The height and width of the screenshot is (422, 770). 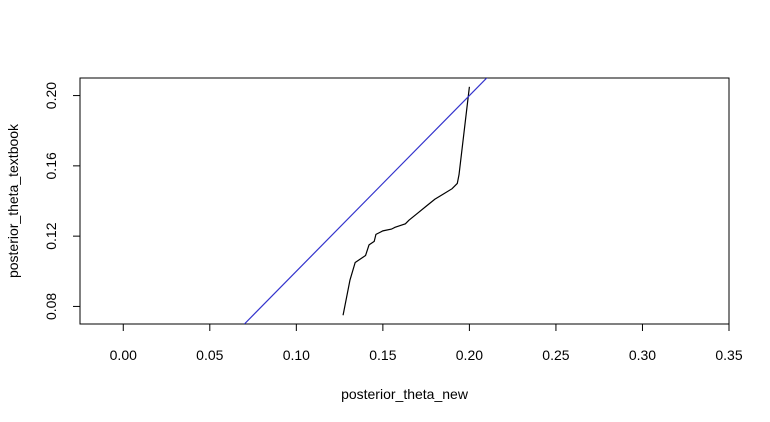 I want to click on y-tick-label: 0.20, so click(x=51, y=95).